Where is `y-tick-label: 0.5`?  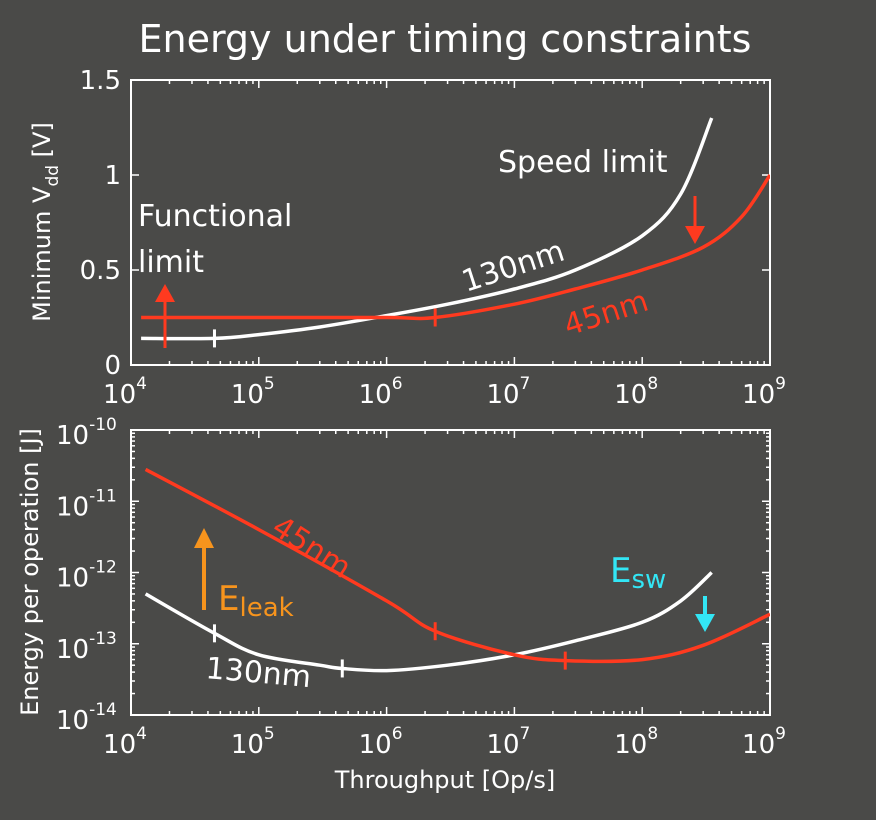 y-tick-label: 0.5 is located at coordinates (100, 271).